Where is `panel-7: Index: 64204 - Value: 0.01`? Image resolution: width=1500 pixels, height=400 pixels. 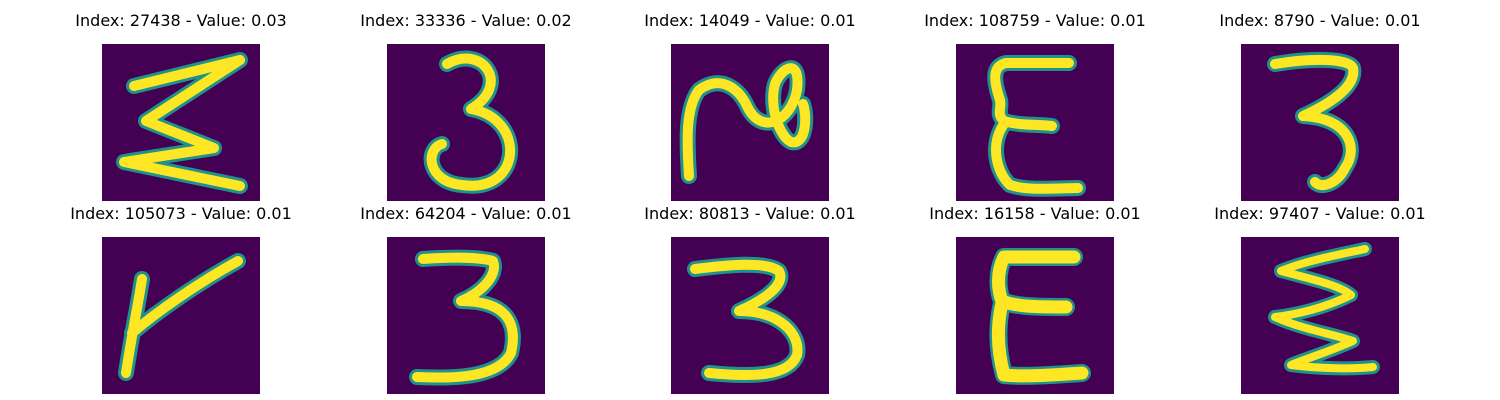 panel-7: Index: 64204 - Value: 0.01 is located at coordinates (466, 298).